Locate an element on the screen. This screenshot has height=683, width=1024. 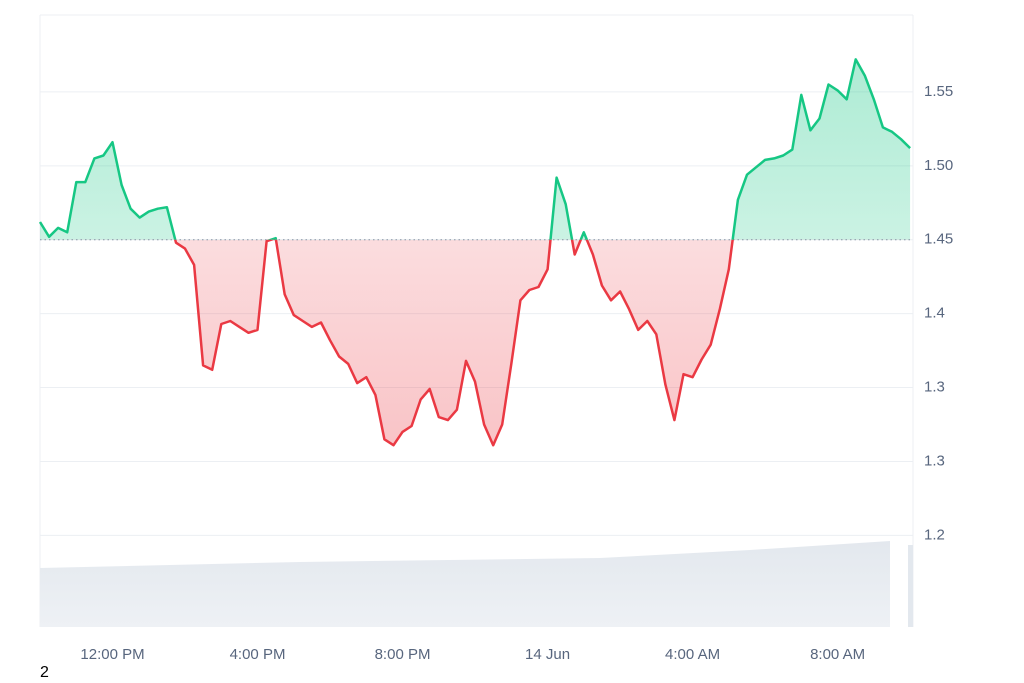
y-tick-label: 1.45 is located at coordinates (938, 239).